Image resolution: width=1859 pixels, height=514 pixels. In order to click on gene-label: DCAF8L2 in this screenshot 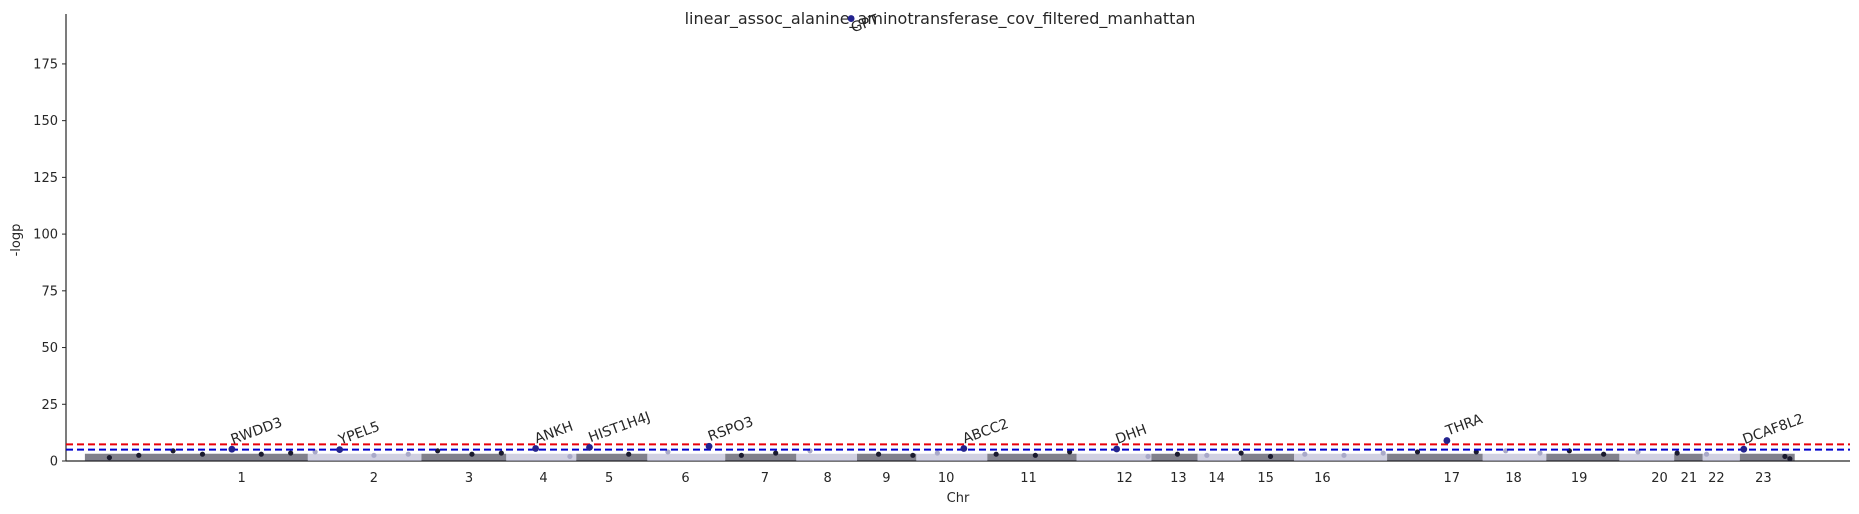, I will do `click(1773, 429)`.